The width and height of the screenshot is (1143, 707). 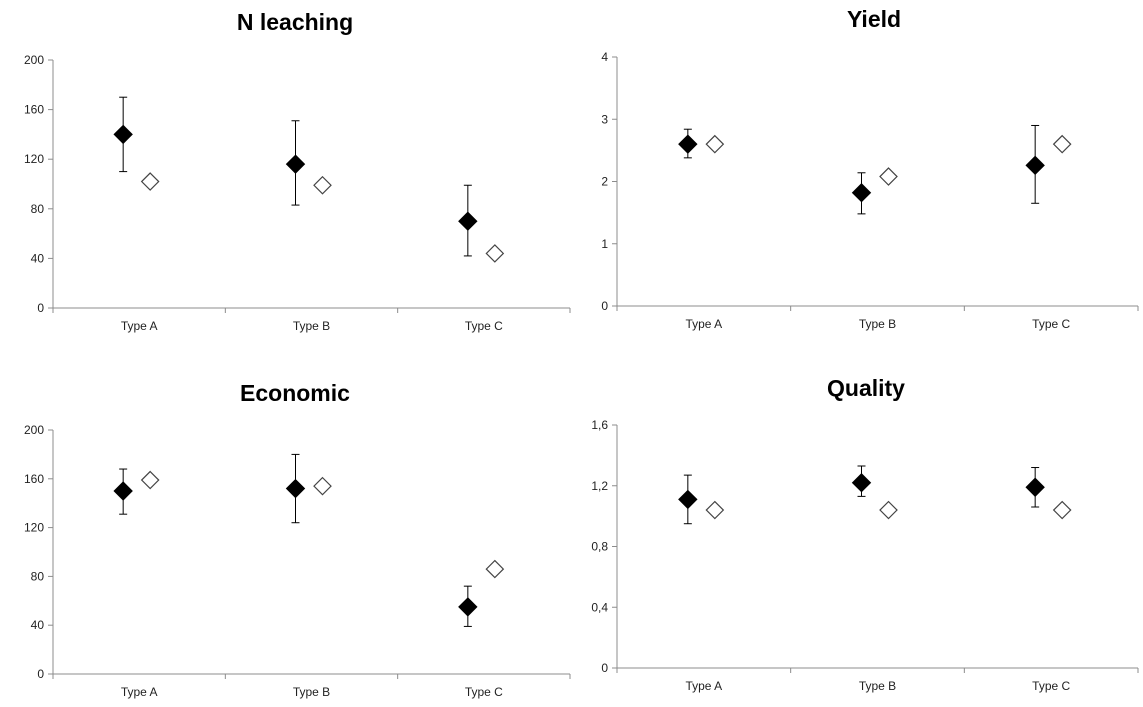 I want to click on y-tick-label: 4, so click(x=604, y=57).